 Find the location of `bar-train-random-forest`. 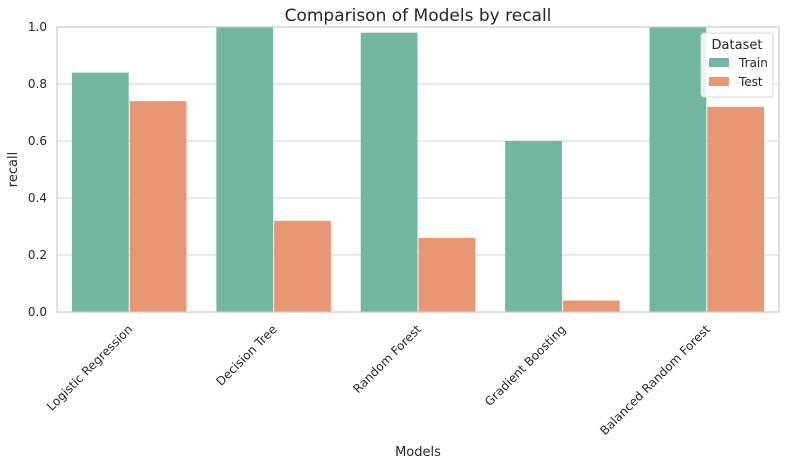

bar-train-random-forest is located at coordinates (389, 172).